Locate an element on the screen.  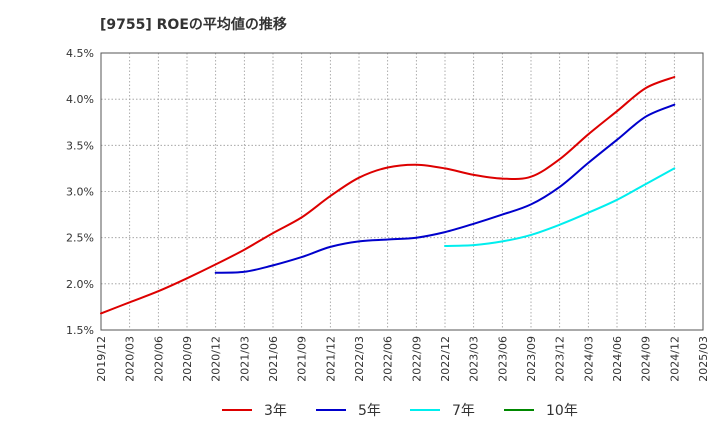
x-tick-label: 2020/06 is located at coordinates (158, 359).